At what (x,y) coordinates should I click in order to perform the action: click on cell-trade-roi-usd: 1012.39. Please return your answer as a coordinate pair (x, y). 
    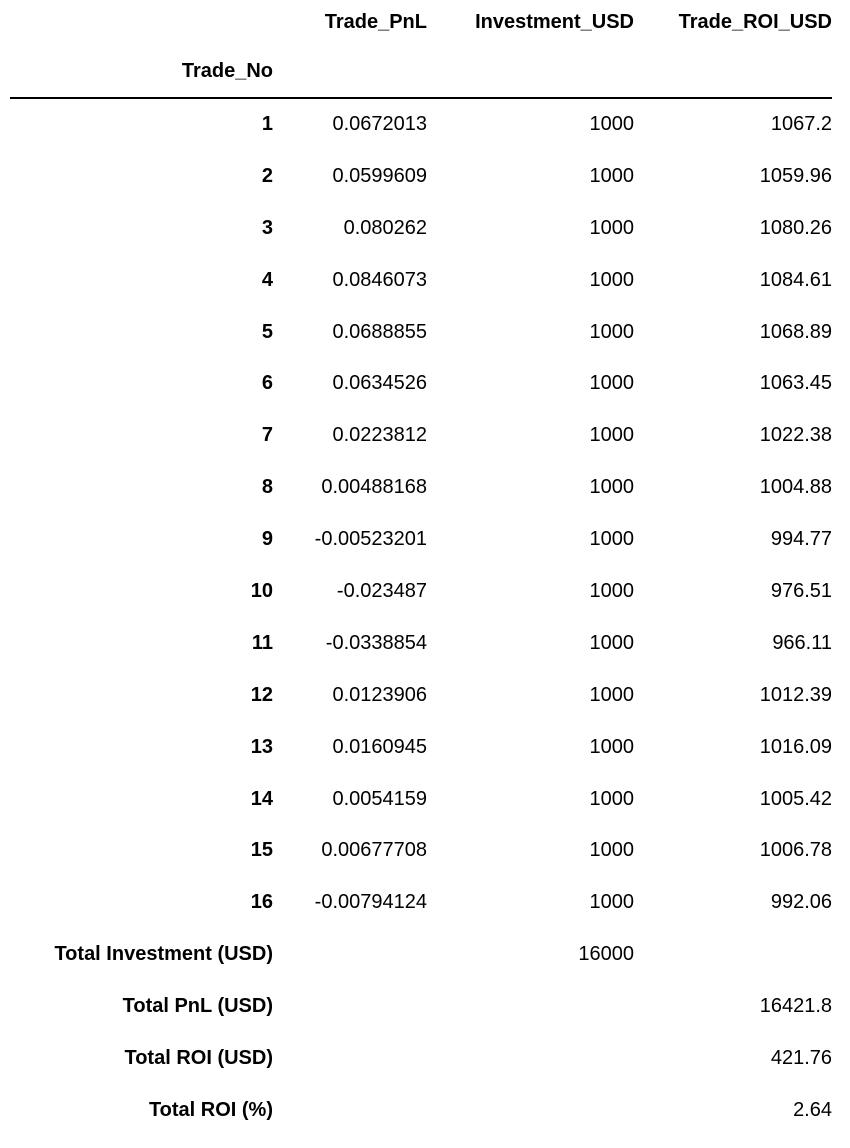
    Looking at the image, I should click on (795, 694).